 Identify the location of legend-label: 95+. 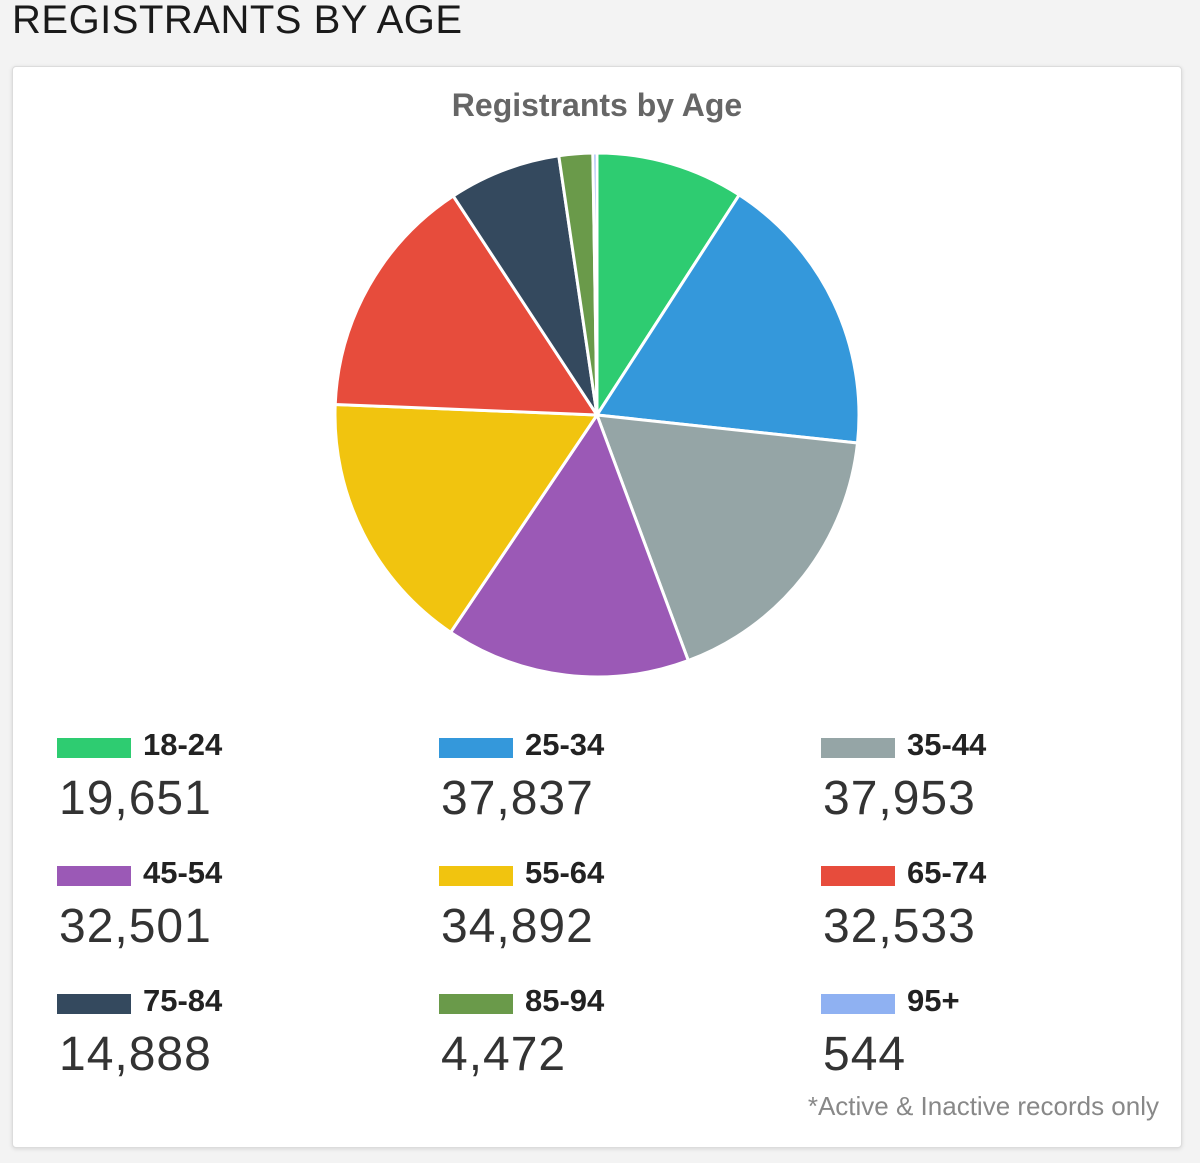
(933, 1000).